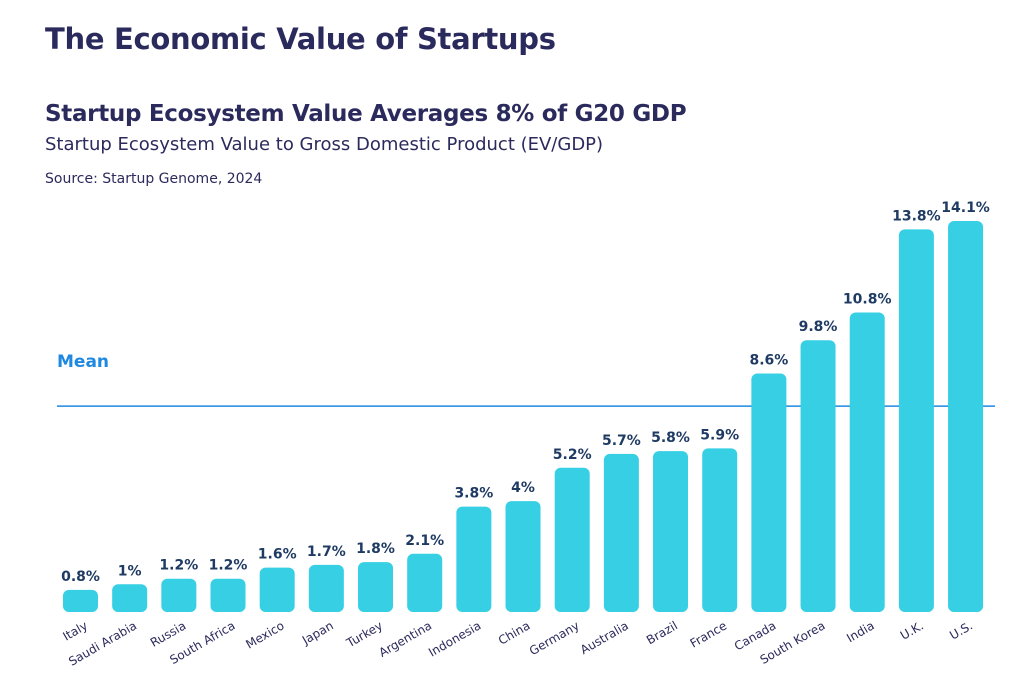 This screenshot has height=696, width=1024. I want to click on value-label: 3.8%, so click(473, 494).